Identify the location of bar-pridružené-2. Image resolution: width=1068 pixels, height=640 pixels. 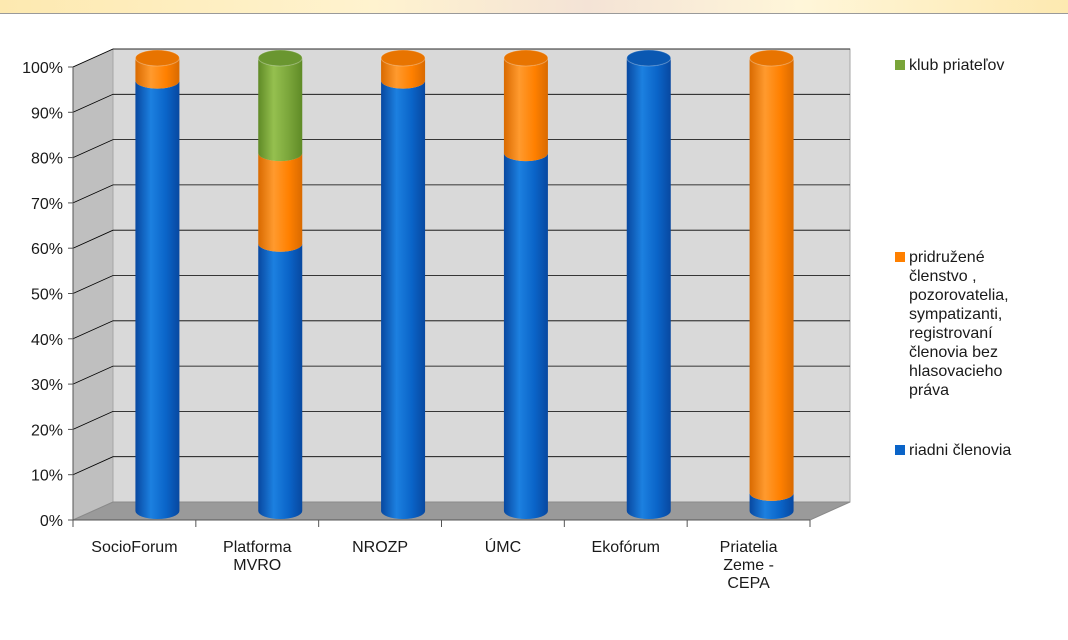
(403, 73).